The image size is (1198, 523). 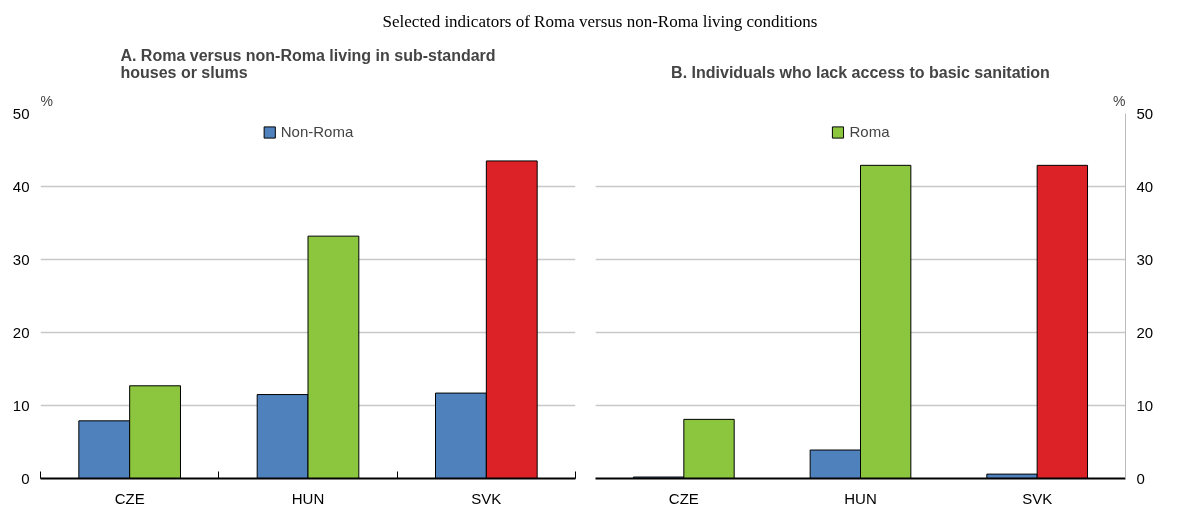 I want to click on y2-tick-label: 20, so click(x=1145, y=332).